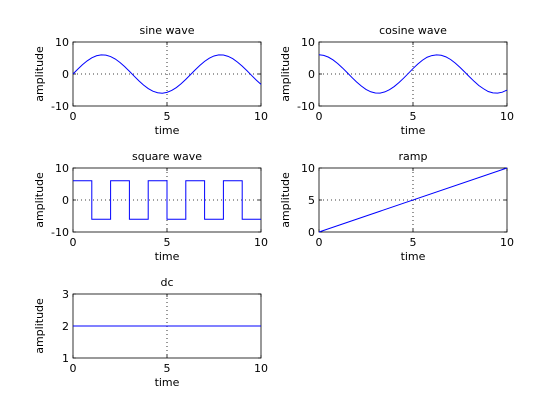 This screenshot has width=560, height=420. I want to click on subplot-ramp: 0 5 10 0 5 10 ramp time amplitude, so click(396, 206).